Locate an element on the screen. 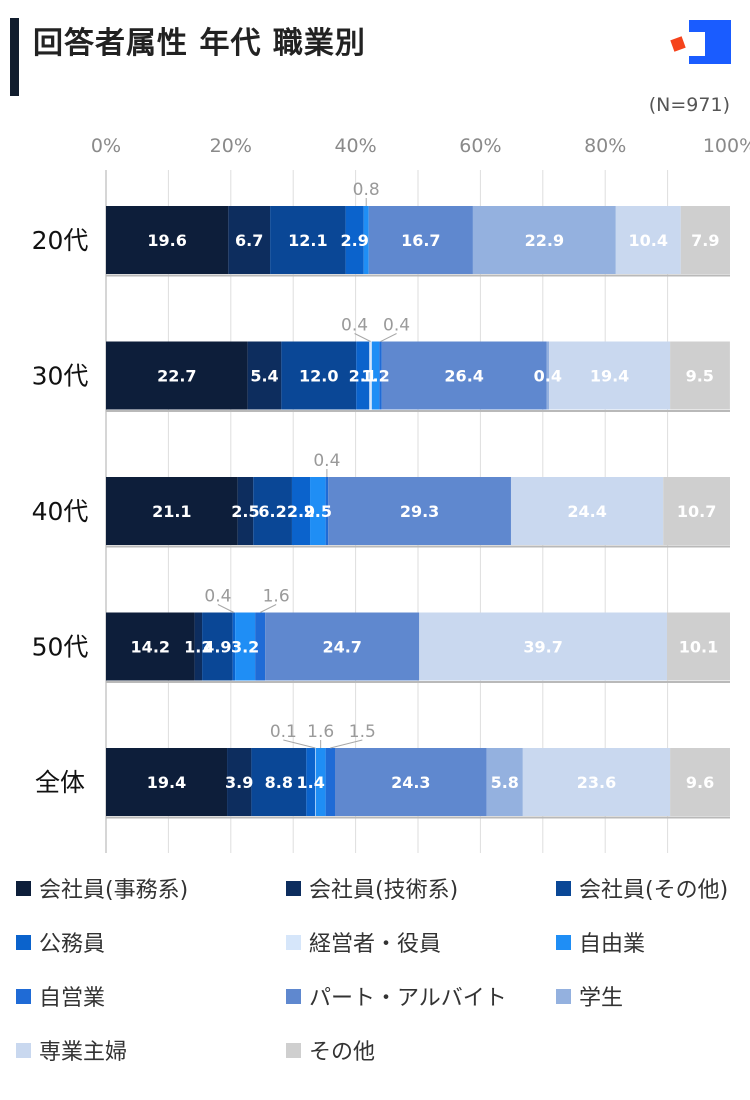 The height and width of the screenshot is (1100, 750). legend-item: 会社員(事務系) is located at coordinates (102, 888).